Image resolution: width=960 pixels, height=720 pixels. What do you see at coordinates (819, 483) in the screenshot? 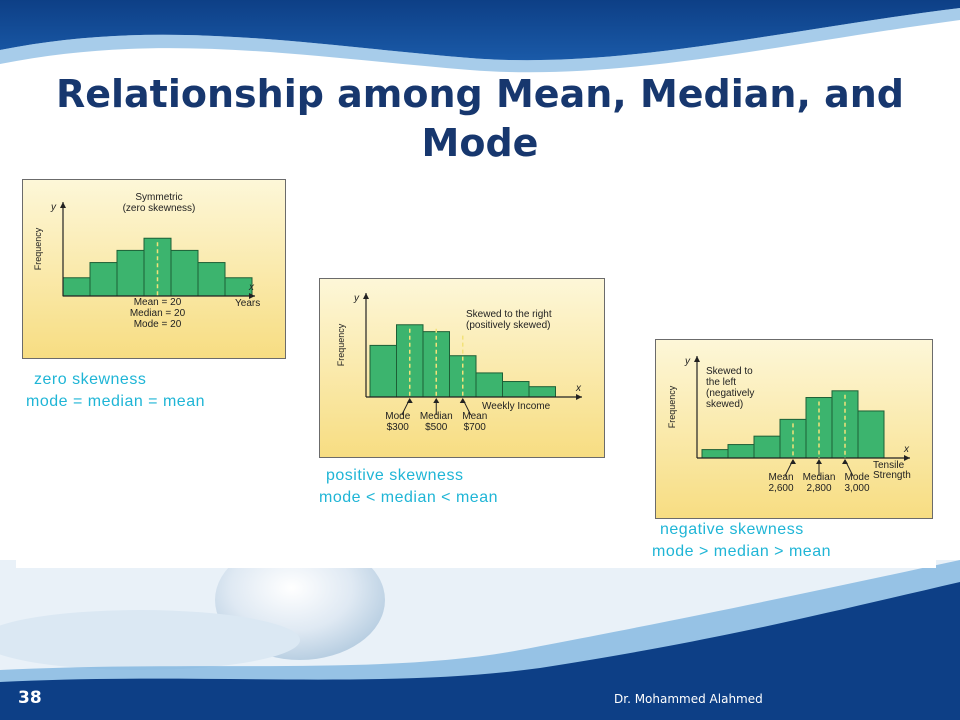
I see `marker-label: Median 2,800` at bounding box center [819, 483].